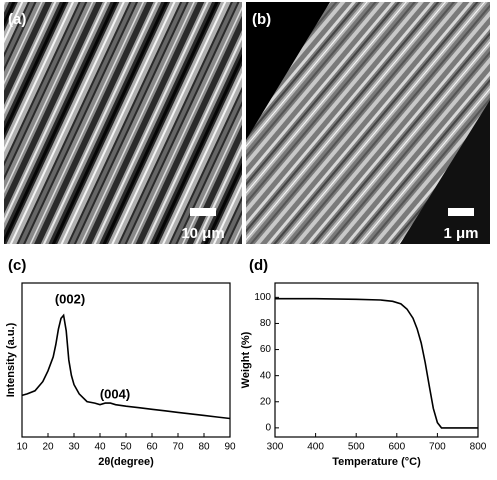 The width and height of the screenshot is (497, 480). What do you see at coordinates (152, 447) in the screenshot?
I see `x-tick-label: 60` at bounding box center [152, 447].